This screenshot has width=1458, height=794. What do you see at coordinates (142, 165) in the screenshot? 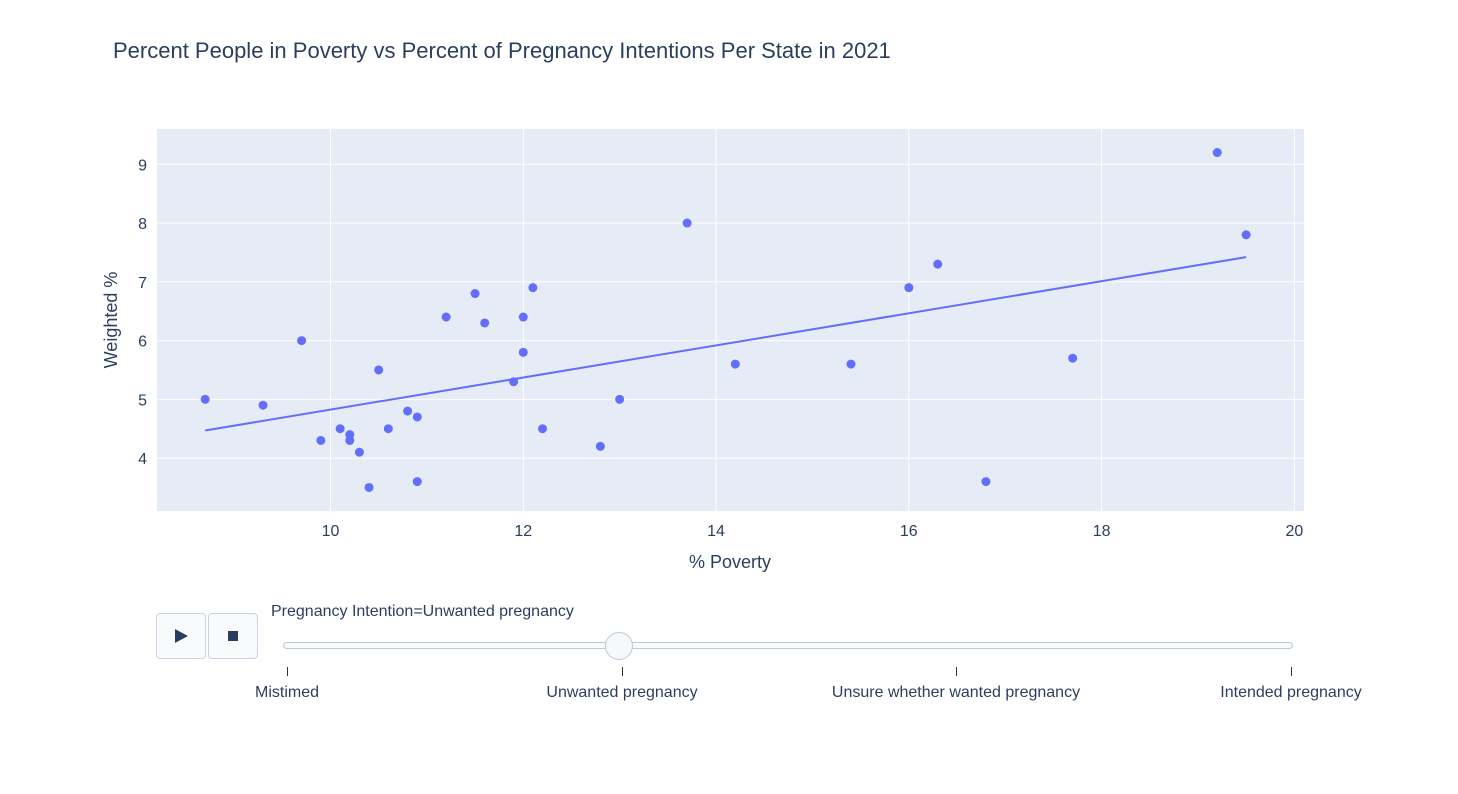
I see `y-tick-label: 9` at bounding box center [142, 165].